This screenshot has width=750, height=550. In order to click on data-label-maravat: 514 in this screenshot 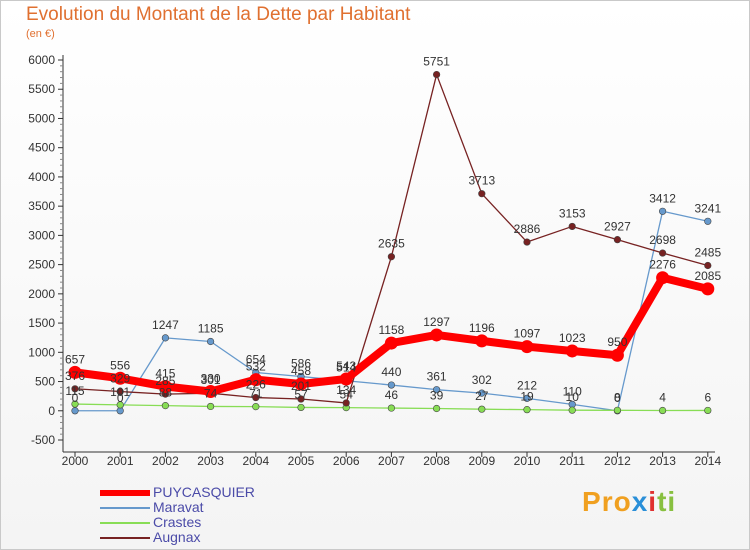, I will do `click(346, 368)`.